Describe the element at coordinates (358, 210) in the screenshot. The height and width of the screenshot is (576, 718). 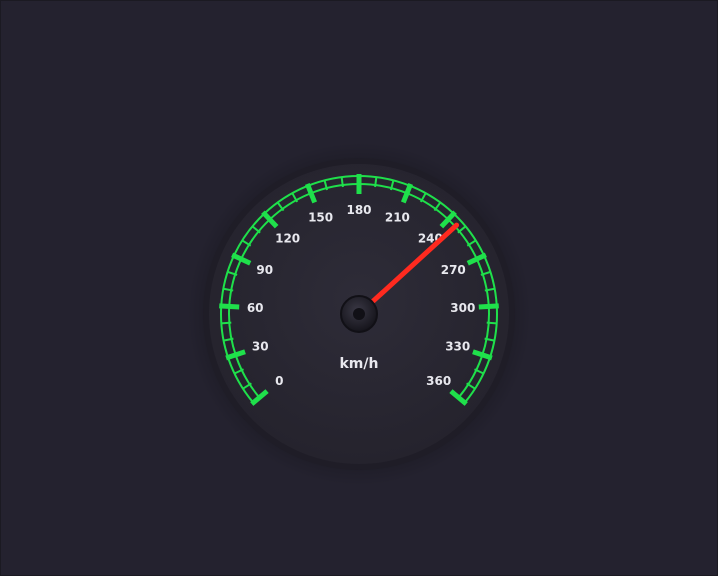
I see `scale-label: 180` at that location.